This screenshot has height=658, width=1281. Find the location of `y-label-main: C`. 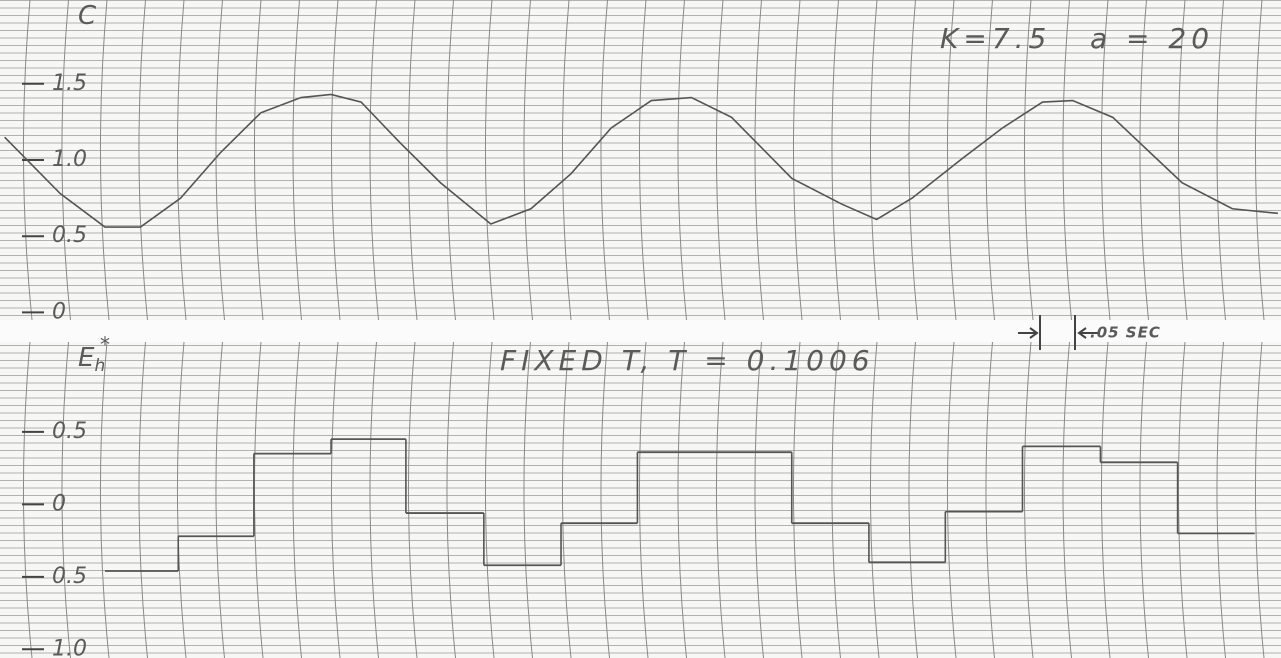

y-label-main: C is located at coordinates (87, 16).